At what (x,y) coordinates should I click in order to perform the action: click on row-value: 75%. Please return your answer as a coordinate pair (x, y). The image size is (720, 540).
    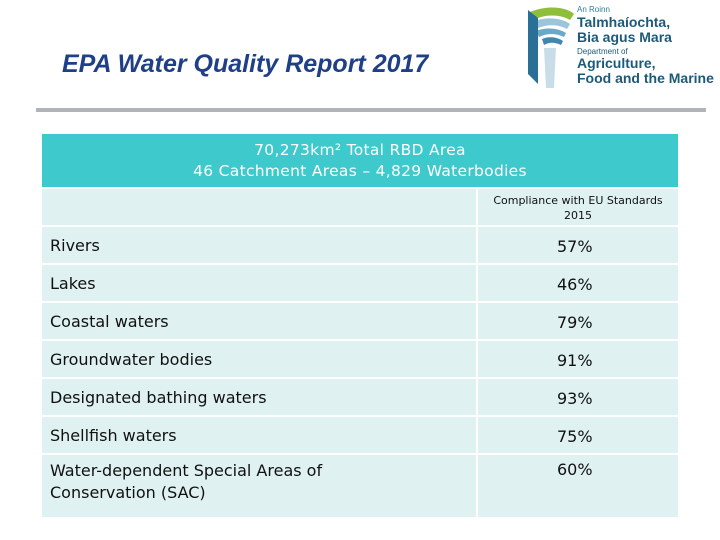
    Looking at the image, I should click on (578, 435).